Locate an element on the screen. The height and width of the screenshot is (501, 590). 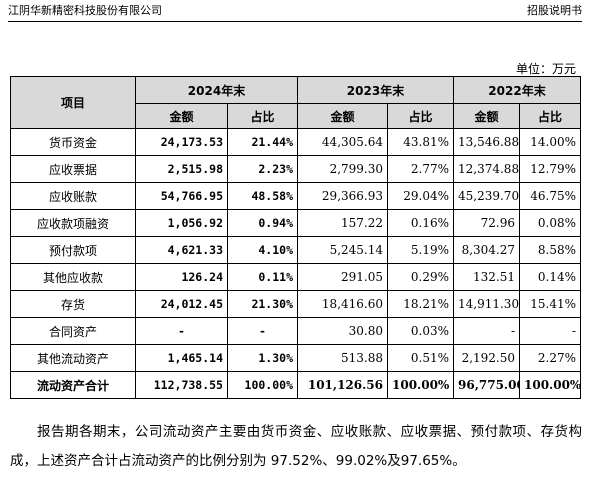
amount-2022: 13,546.88 is located at coordinates (486, 142).